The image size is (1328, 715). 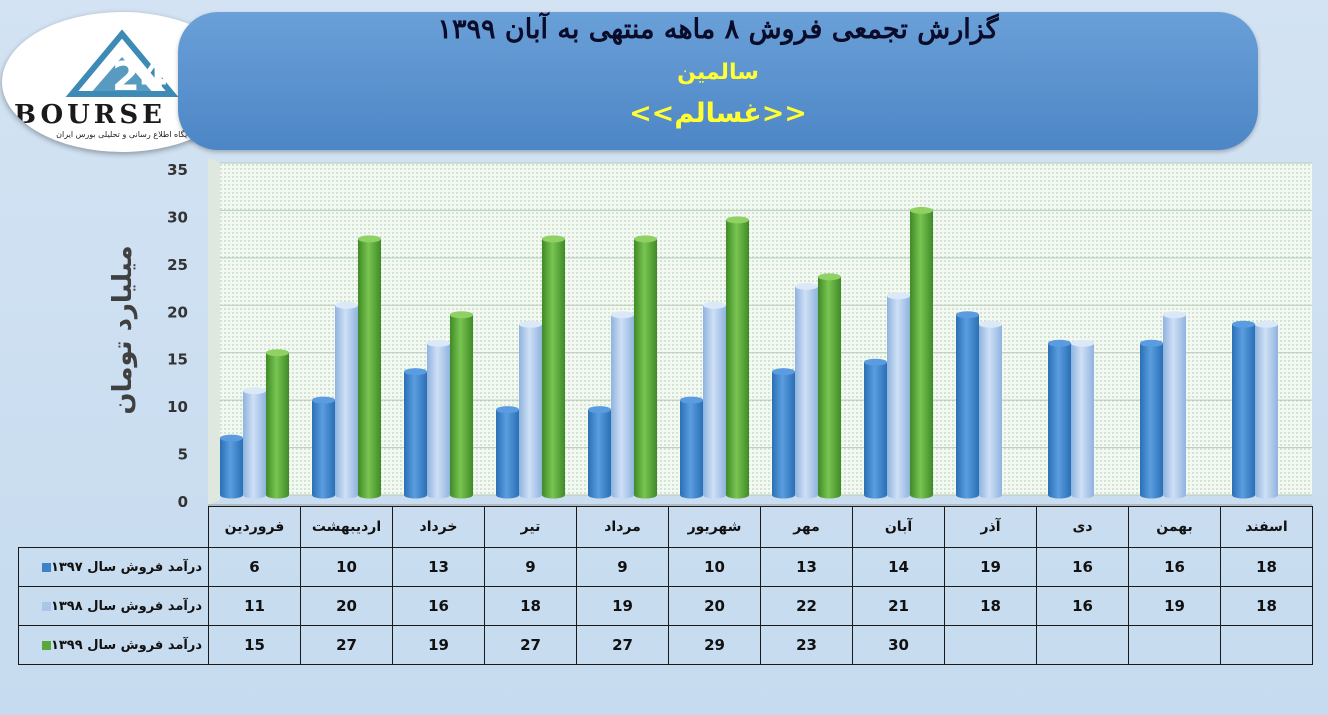 What do you see at coordinates (438, 527) in the screenshot?
I see `x-tick-label: خرداد` at bounding box center [438, 527].